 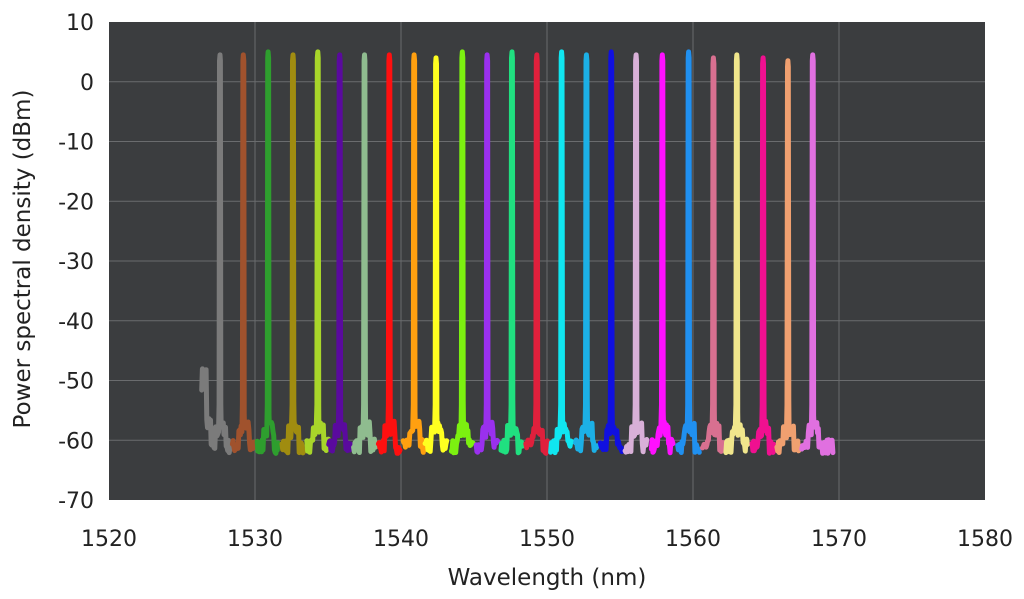 I want to click on x-tick-label: 1560, so click(x=693, y=539).